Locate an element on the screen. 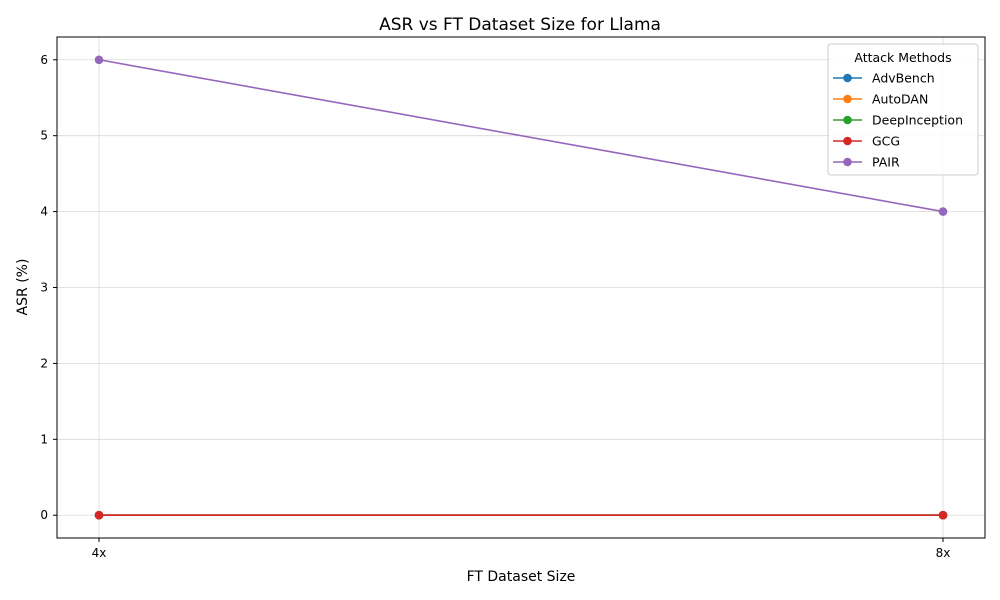  x-axis: 4x 8x is located at coordinates (521, 549).